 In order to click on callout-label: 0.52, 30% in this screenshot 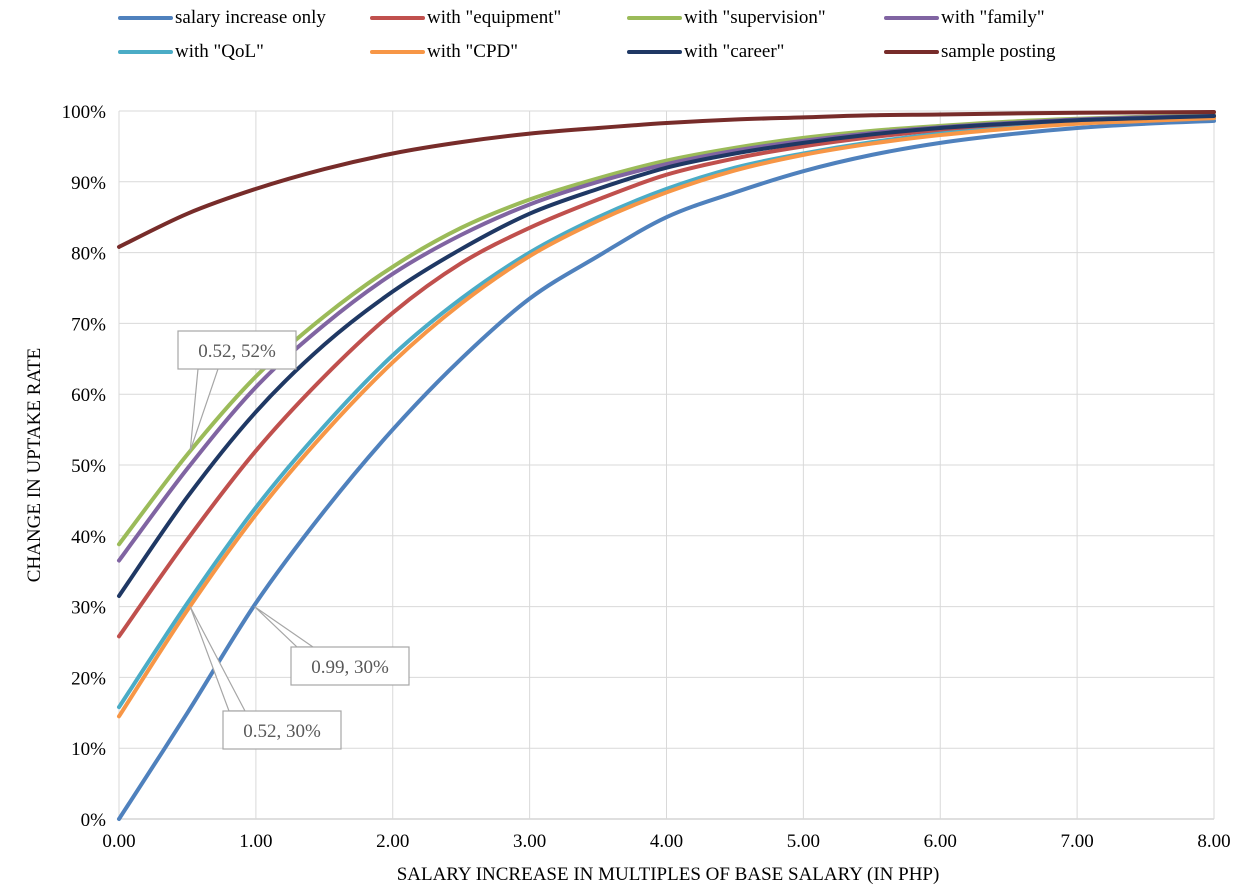, I will do `click(282, 731)`.